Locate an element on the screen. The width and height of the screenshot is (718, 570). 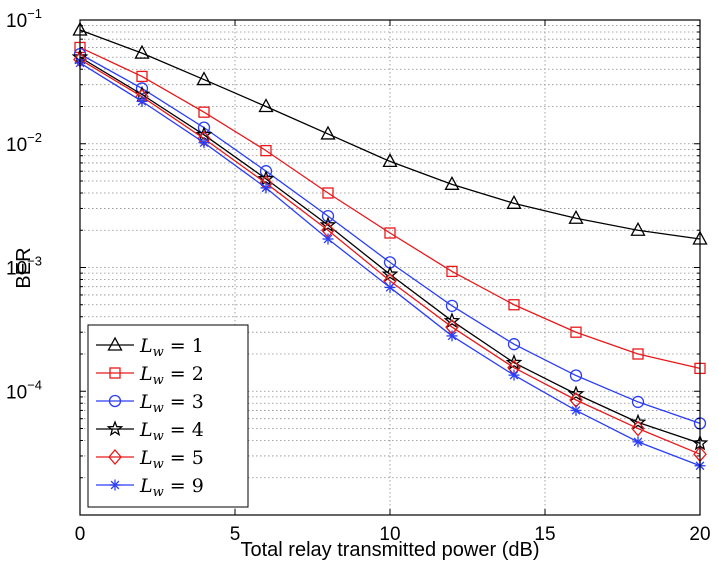
y-tick-label: 10⁻⁴ is located at coordinates (24, 390).